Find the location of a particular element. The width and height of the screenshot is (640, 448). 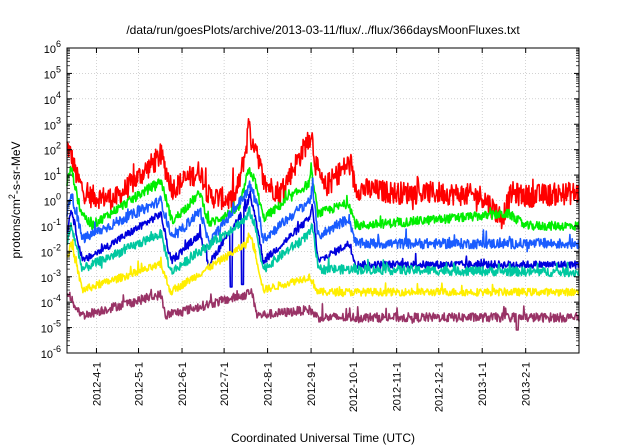

y-tick-label: 10⁵ is located at coordinates (52, 72).